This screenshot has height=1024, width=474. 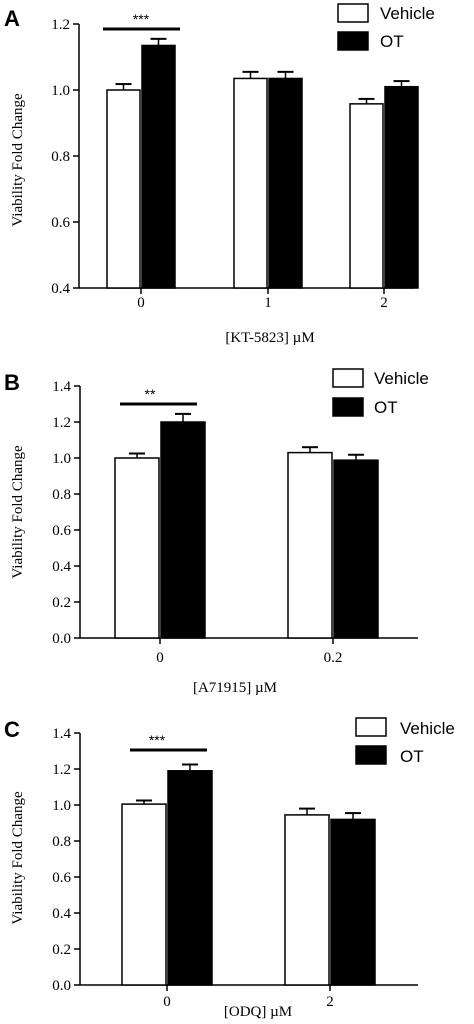 I want to click on bars-b, so click(x=246, y=525).